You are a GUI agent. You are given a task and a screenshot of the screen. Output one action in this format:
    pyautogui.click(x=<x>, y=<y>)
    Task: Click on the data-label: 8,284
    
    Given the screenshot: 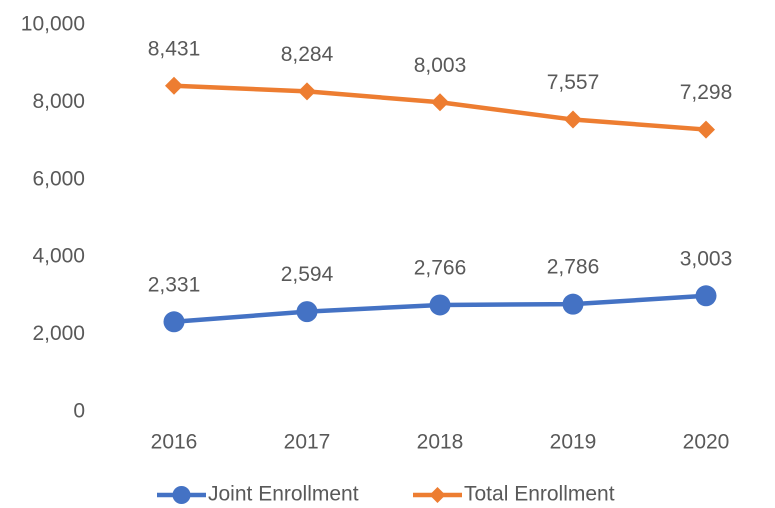 What is the action you would take?
    pyautogui.click(x=307, y=54)
    